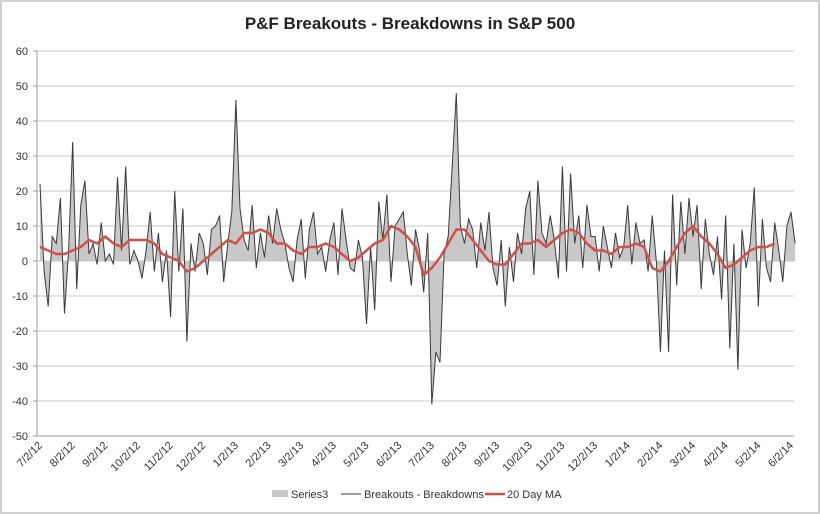 The height and width of the screenshot is (514, 820). I want to click on y-tick-label: 10, so click(22, 227).